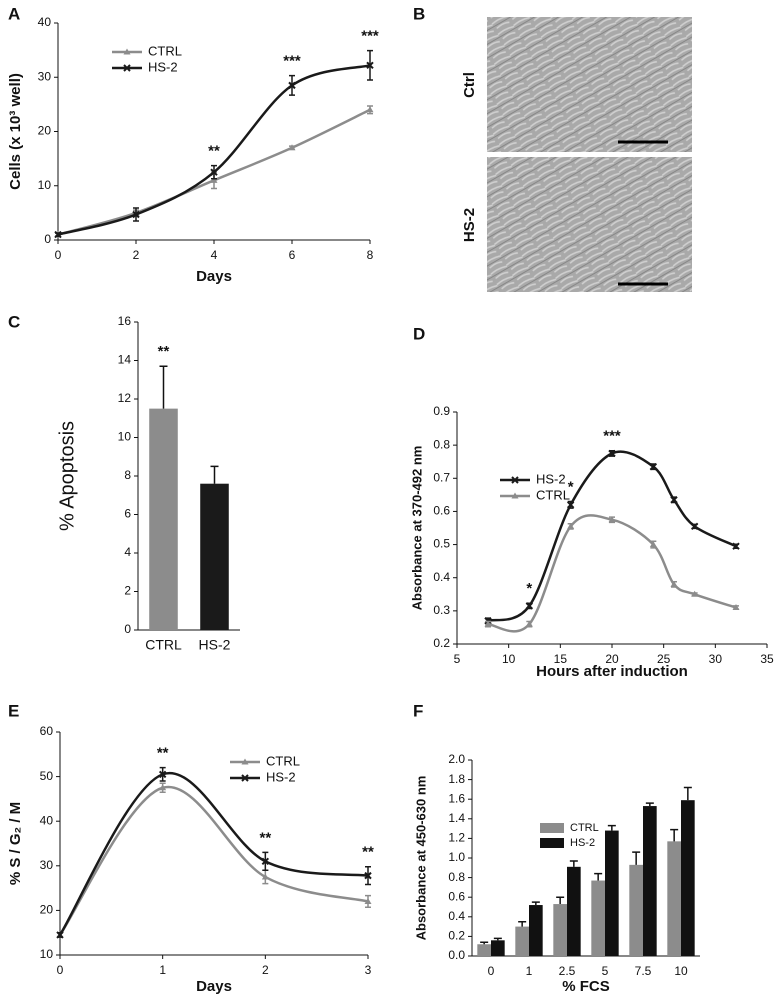 The height and width of the screenshot is (999, 780). I want to click on x-tick-label: 6, so click(292, 255).